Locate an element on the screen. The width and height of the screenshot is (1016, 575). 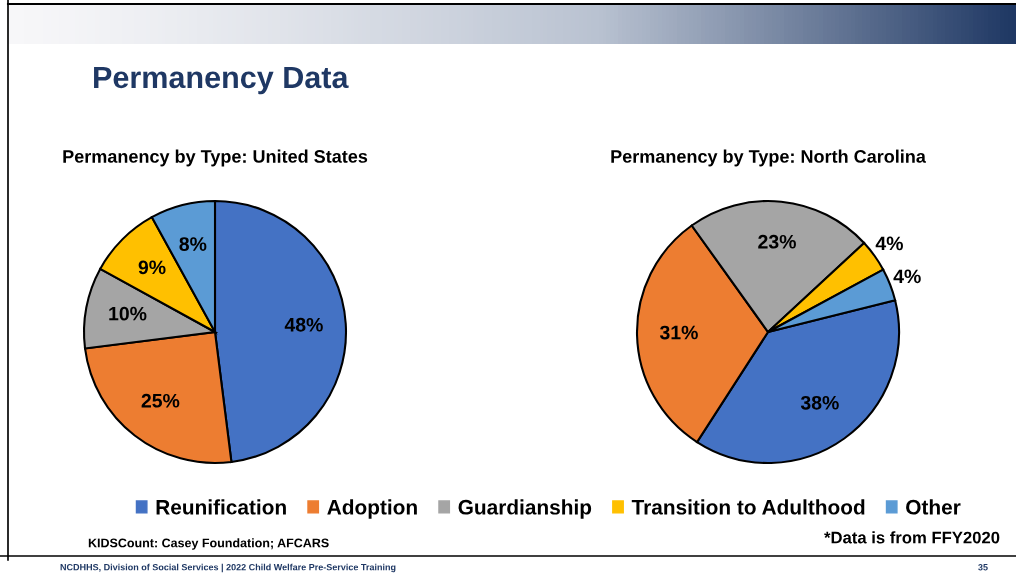
data-label: 25% is located at coordinates (160, 400).